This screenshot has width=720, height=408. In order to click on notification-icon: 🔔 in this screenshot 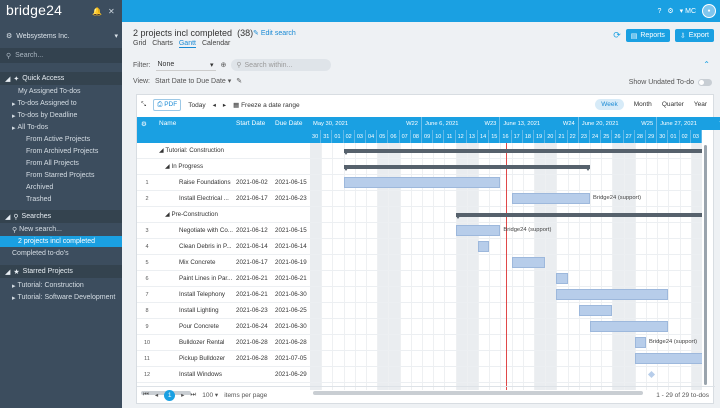, I will do `click(97, 11)`.